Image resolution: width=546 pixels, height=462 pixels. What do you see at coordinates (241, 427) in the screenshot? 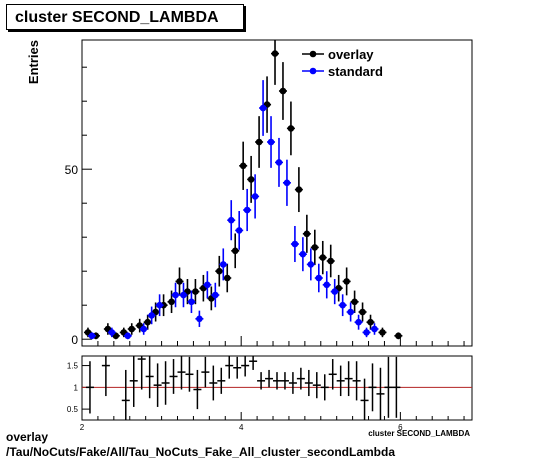
I see `ratio-x-tick-label: 4` at bounding box center [241, 427].